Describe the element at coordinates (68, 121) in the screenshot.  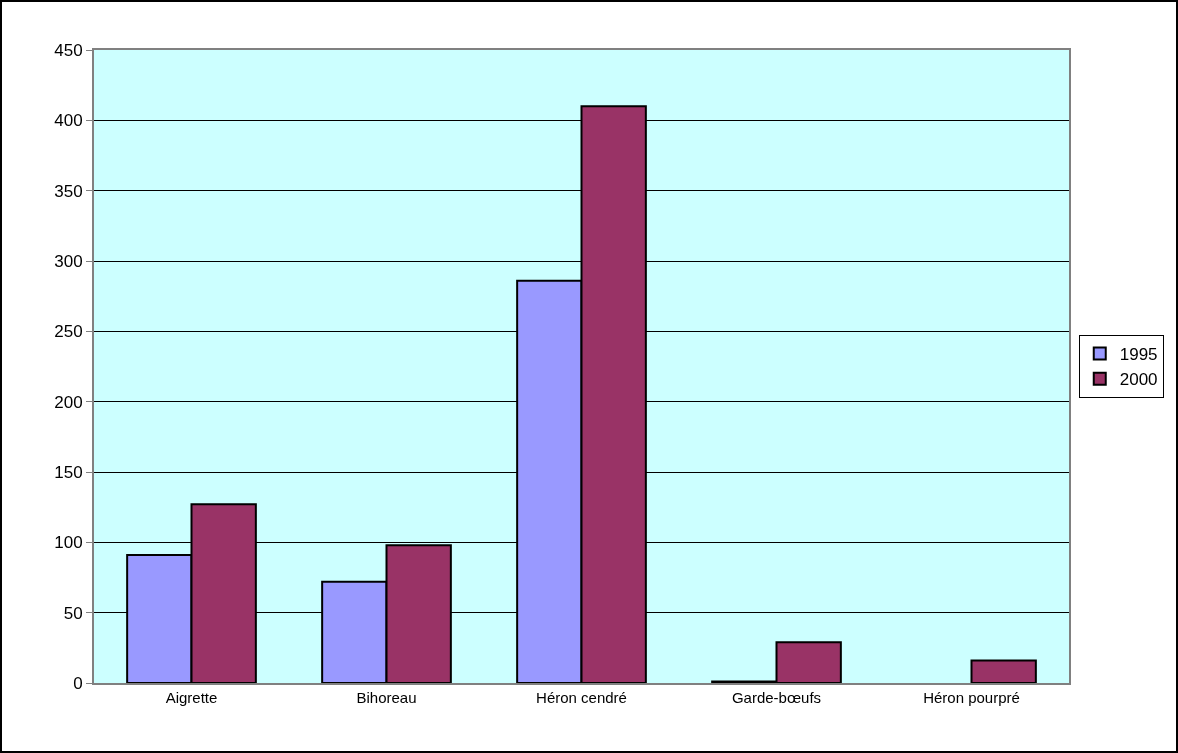
I see `y-tick-label: 400` at that location.